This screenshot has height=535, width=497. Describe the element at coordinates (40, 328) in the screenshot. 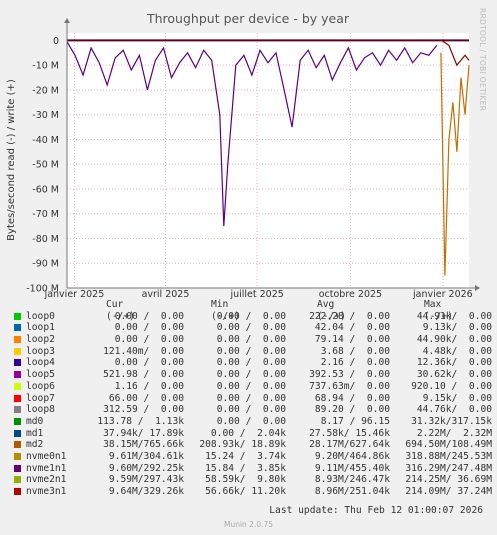

I see `legend-name: loop1` at that location.